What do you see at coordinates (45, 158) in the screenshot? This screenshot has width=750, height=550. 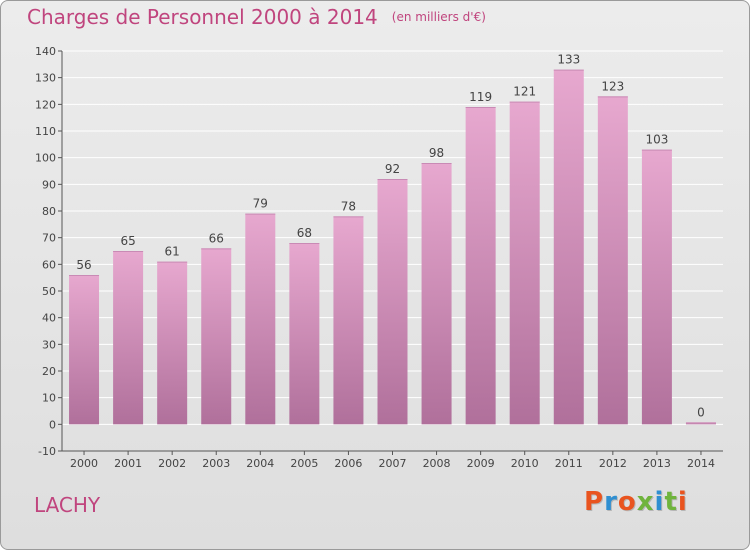 I see `y-tick-label: 100` at bounding box center [45, 158].